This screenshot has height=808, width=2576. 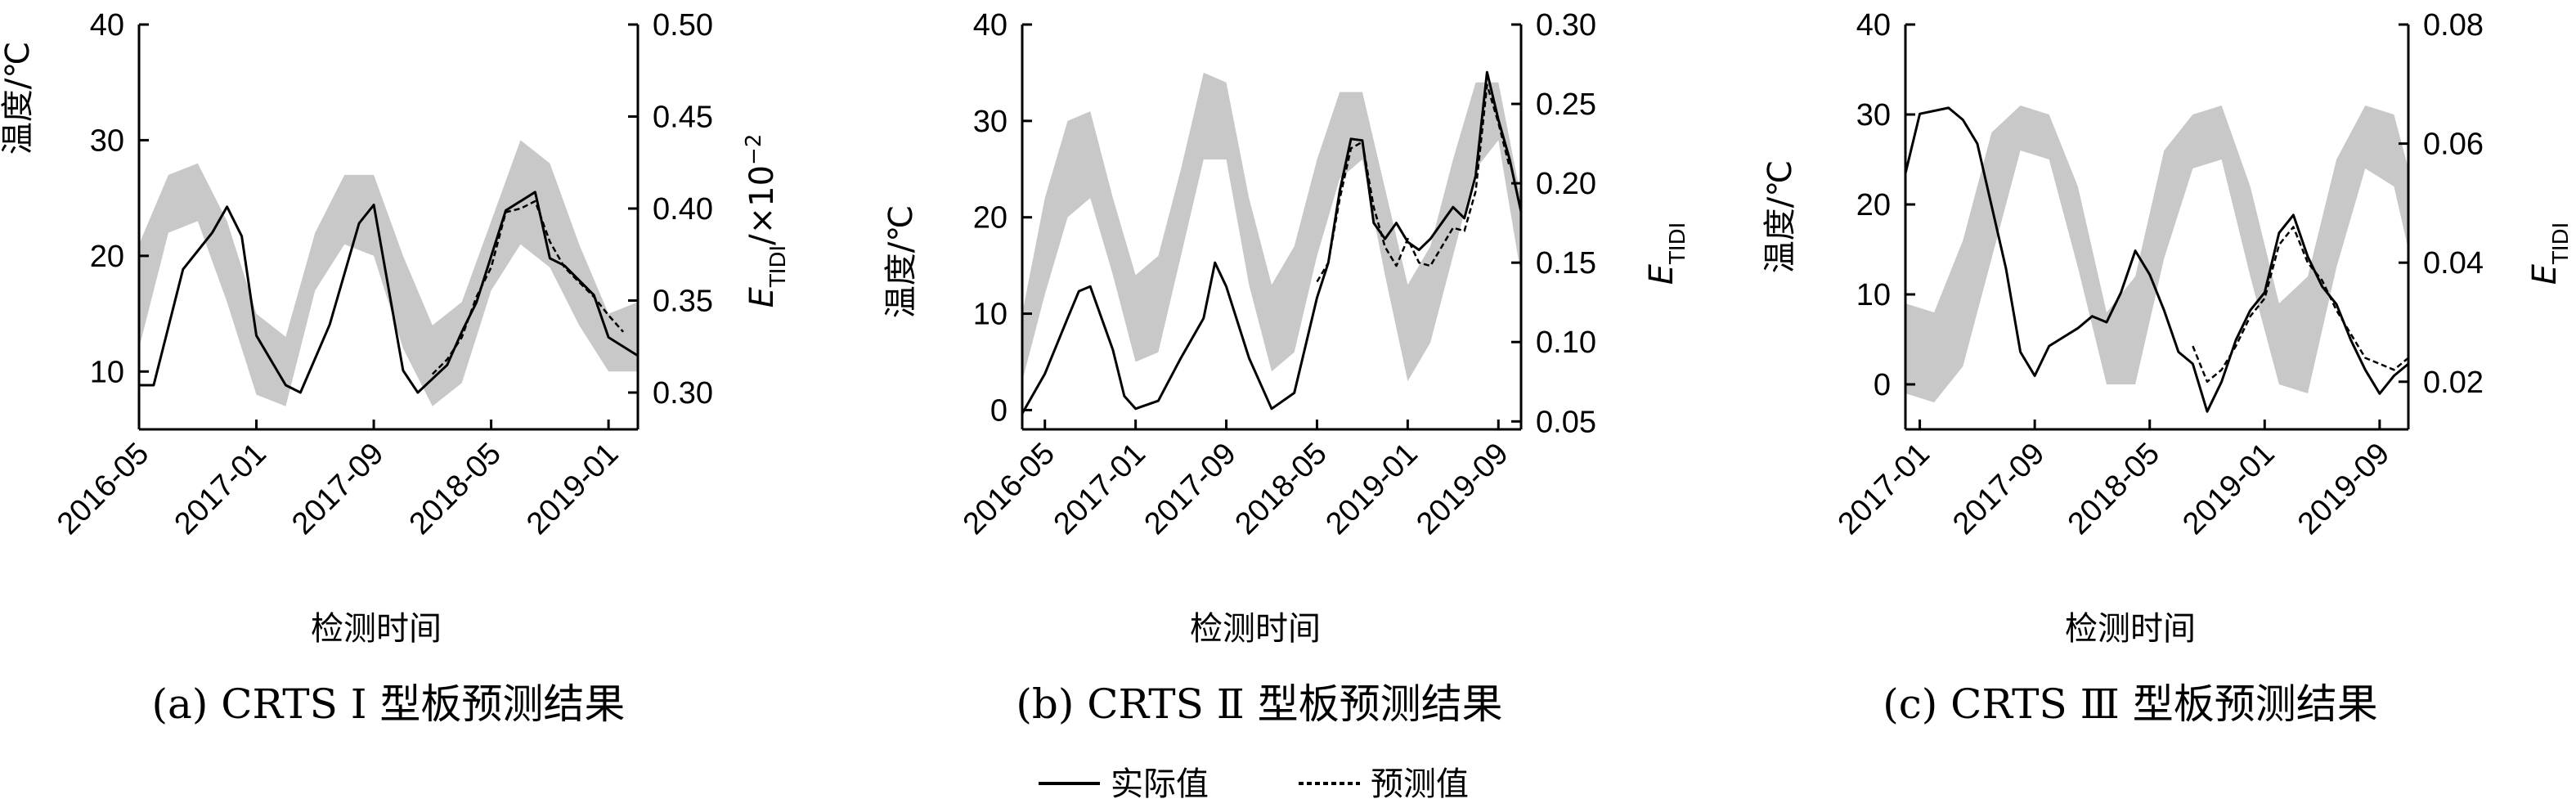 I want to click on caption-c: (c) CRTS Ⅲ 型板预测结果, so click(x=2130, y=704).